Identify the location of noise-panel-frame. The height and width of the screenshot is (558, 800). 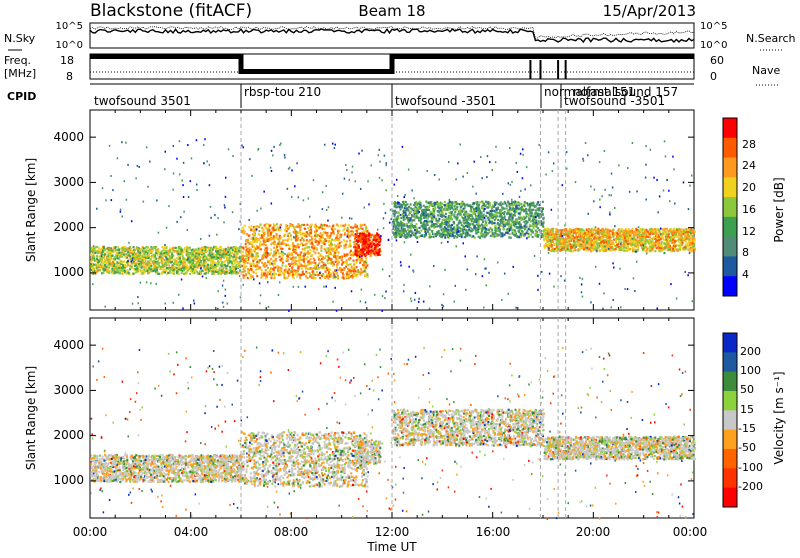
(392, 35).